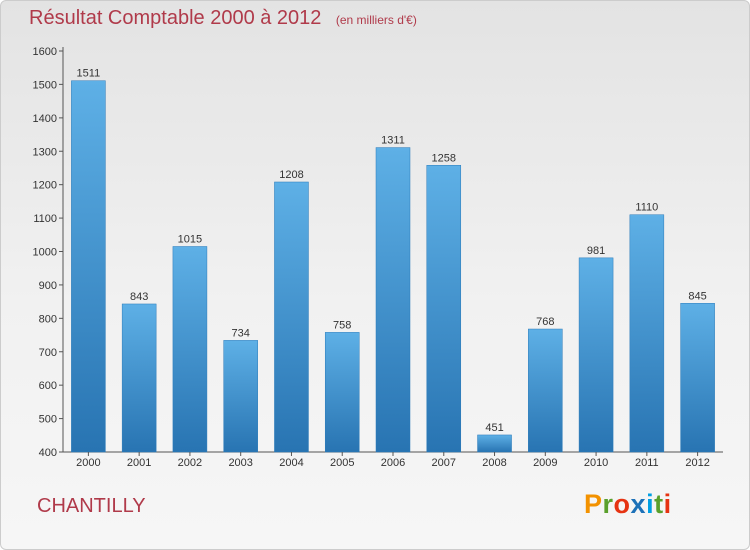 This screenshot has height=550, width=750. Describe the element at coordinates (45, 152) in the screenshot. I see `y-tick-label: 1300` at that location.